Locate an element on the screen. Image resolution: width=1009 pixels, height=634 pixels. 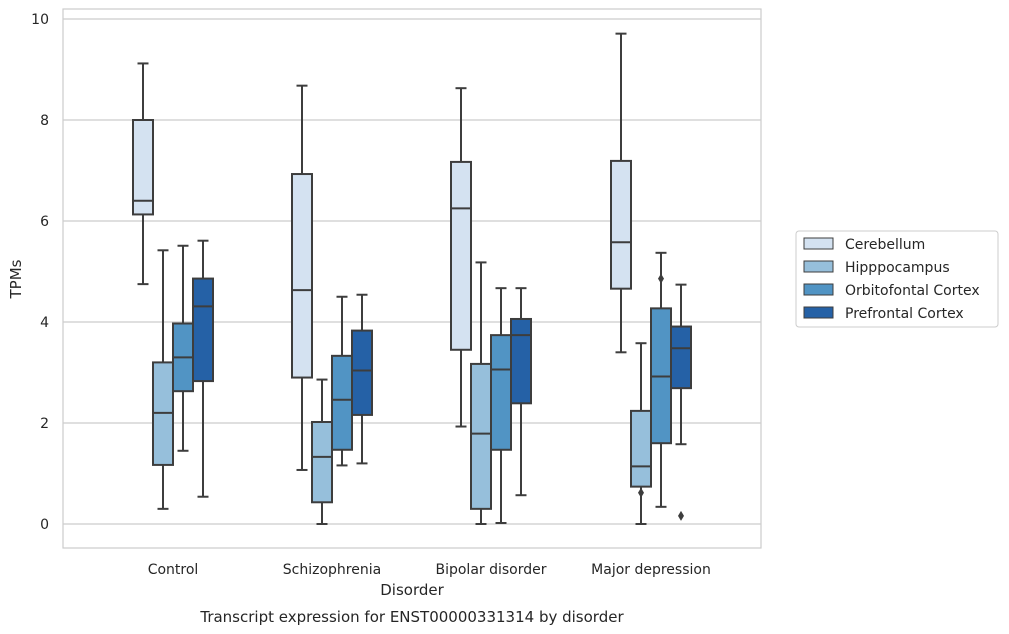
legend-entry: Prefrontal Cortex is located at coordinates (904, 314).